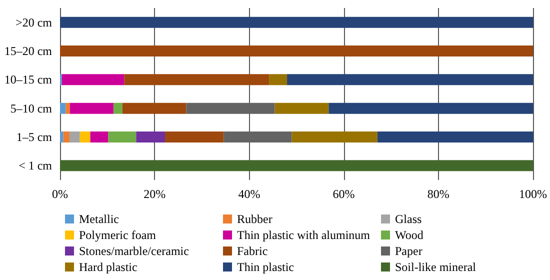  I want to click on y-tick-label: >20 cm, so click(34, 22).